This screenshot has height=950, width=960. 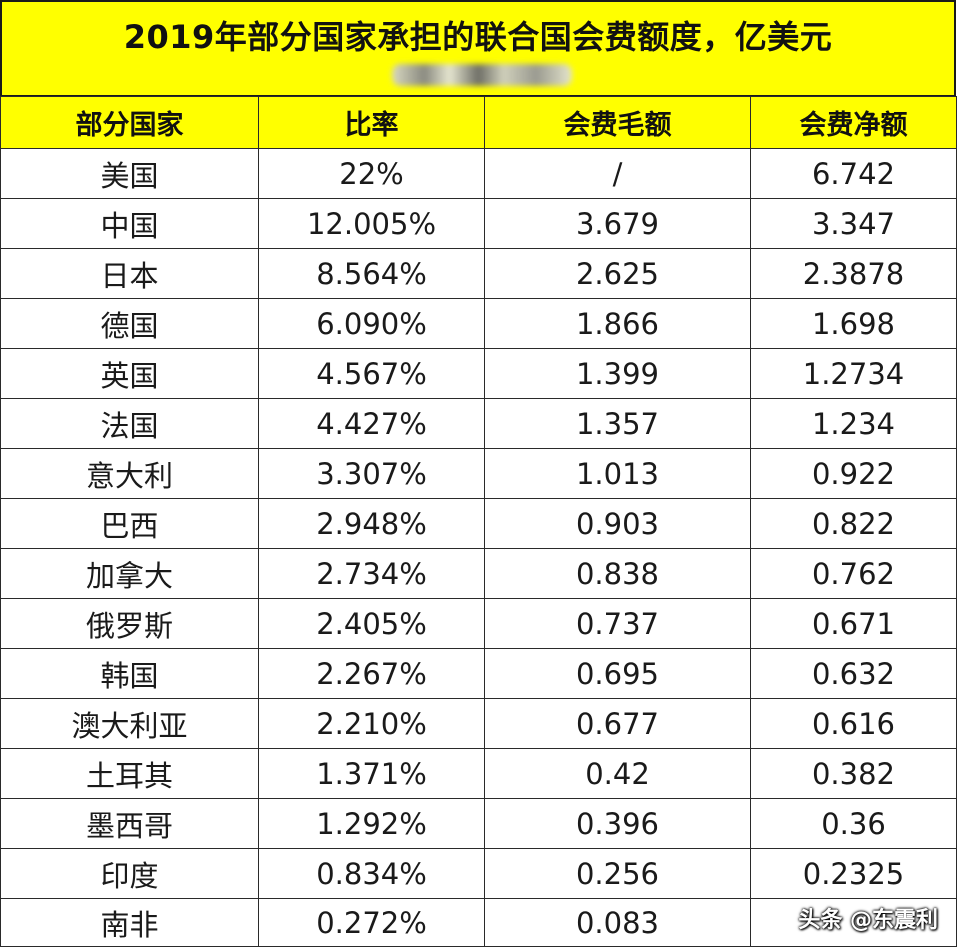 I want to click on table-row: 法国 4.427% 1.357 1.234, so click(x=478, y=423).